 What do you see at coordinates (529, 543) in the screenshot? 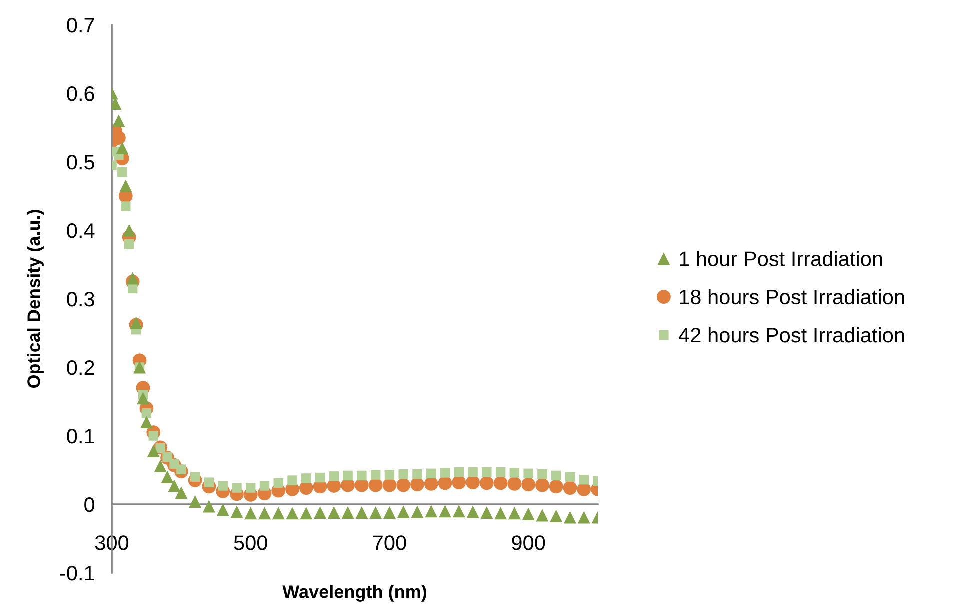
I see `x-tick-label: 900` at bounding box center [529, 543].